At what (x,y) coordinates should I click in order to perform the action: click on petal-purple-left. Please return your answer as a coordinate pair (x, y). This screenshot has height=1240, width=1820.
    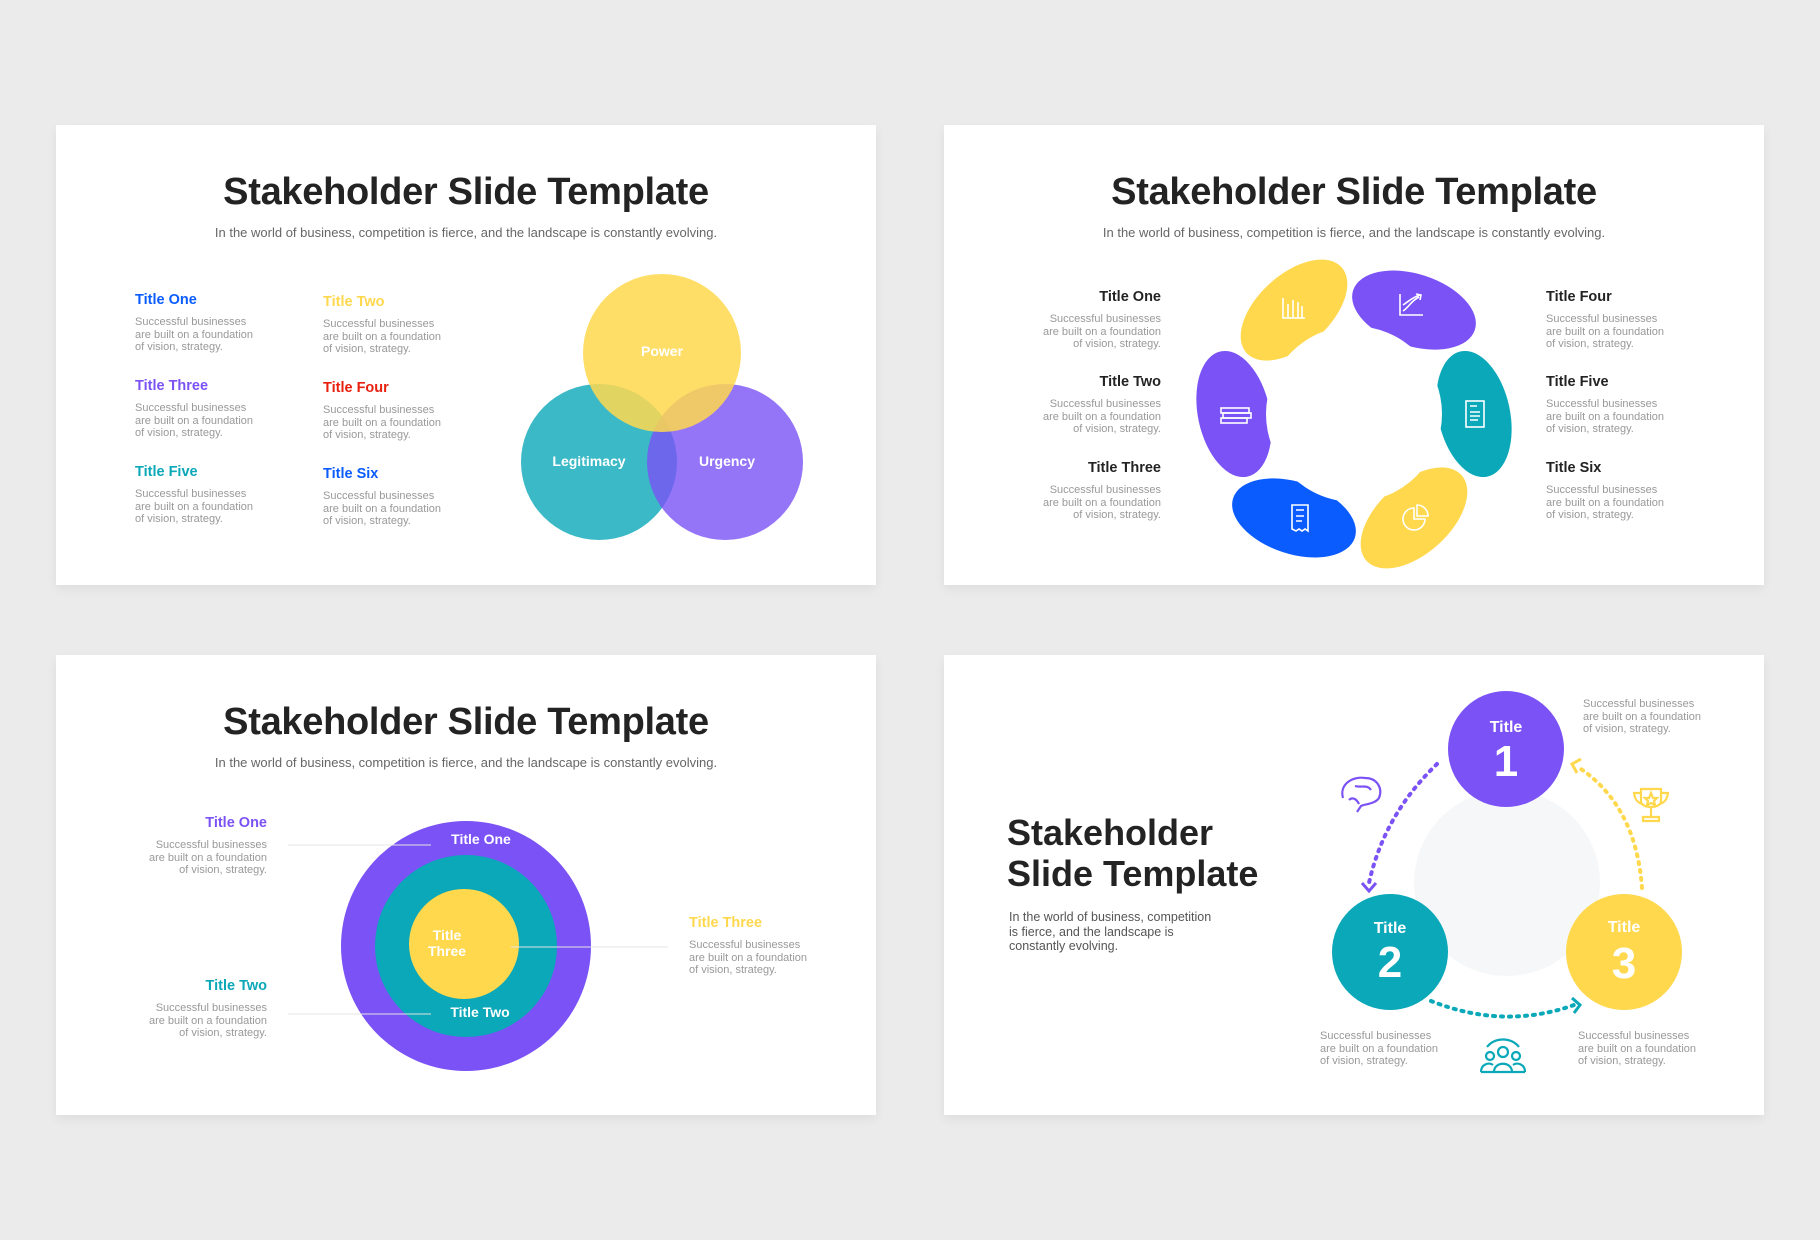
    Looking at the image, I should click on (1234, 414).